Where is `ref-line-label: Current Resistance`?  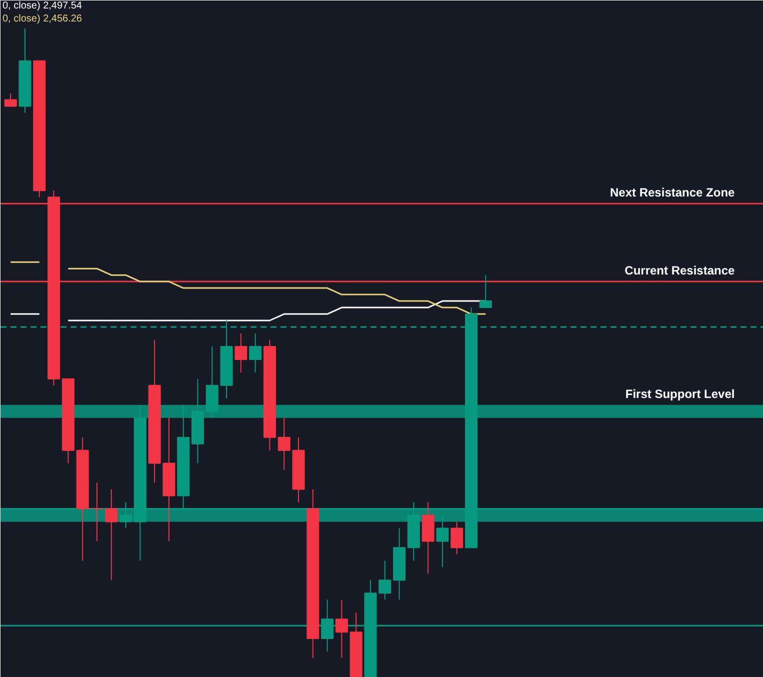
ref-line-label: Current Resistance is located at coordinates (680, 271).